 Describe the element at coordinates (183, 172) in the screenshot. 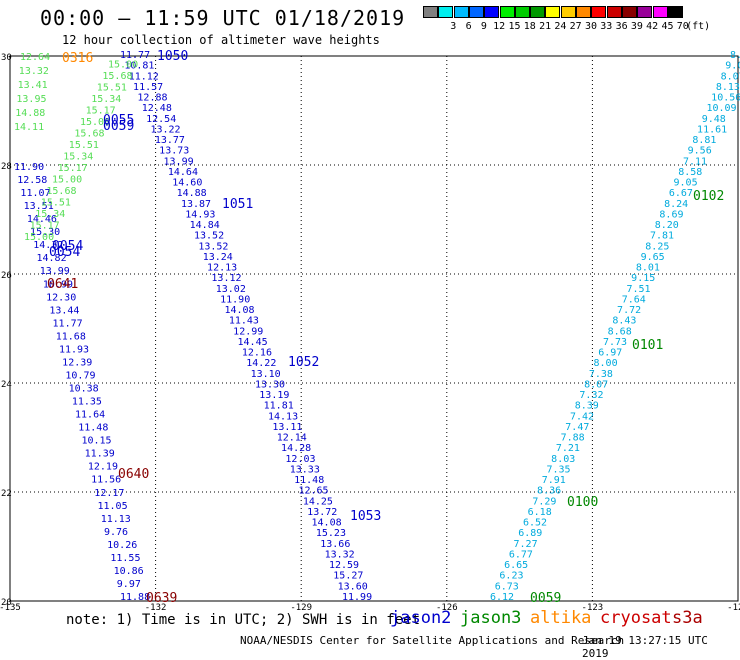

I see `wave-height-value: 14.64` at that location.